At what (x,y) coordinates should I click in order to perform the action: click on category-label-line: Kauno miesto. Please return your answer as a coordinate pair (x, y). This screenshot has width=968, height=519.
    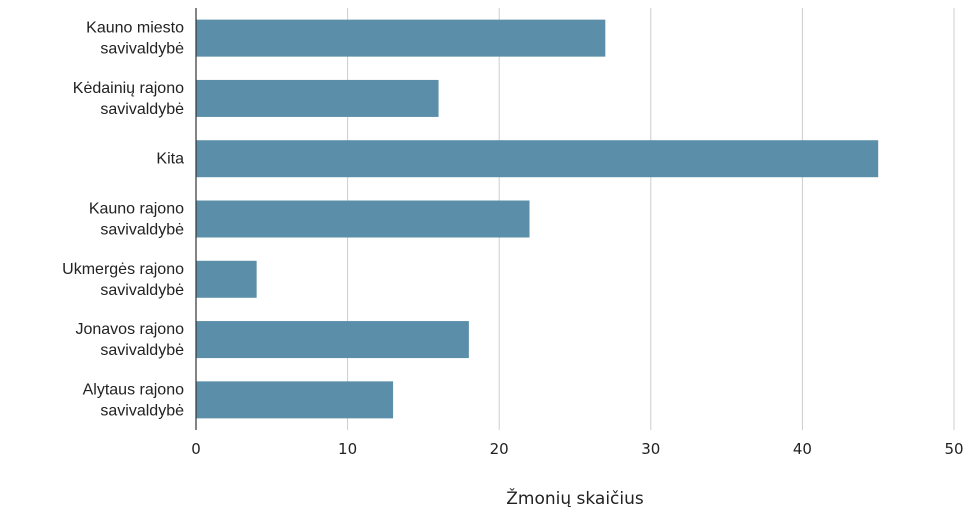
    Looking at the image, I should click on (135, 28).